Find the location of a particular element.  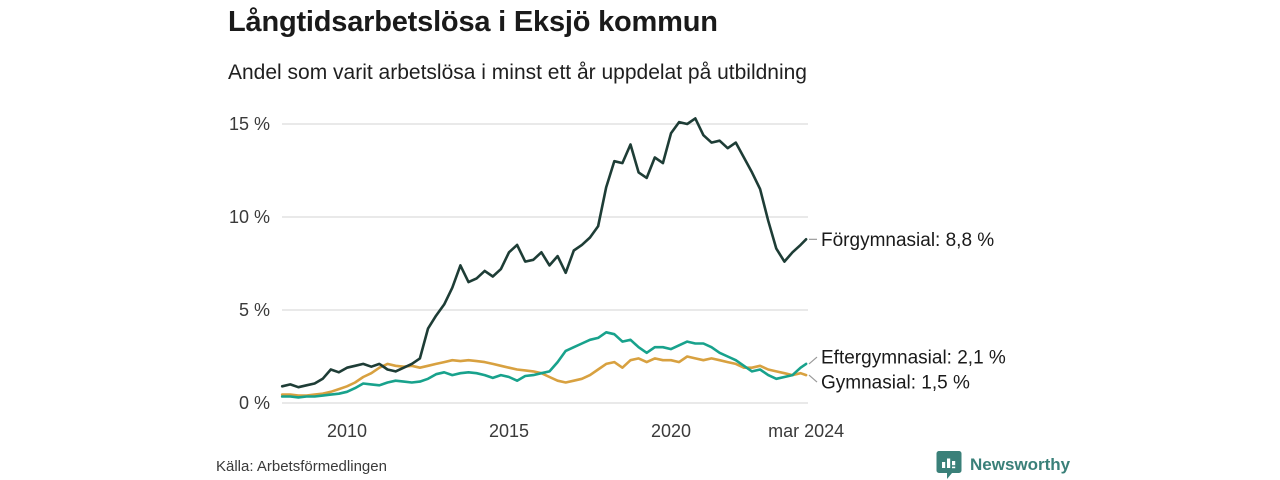

x-tick-label: 2020 is located at coordinates (671, 431).